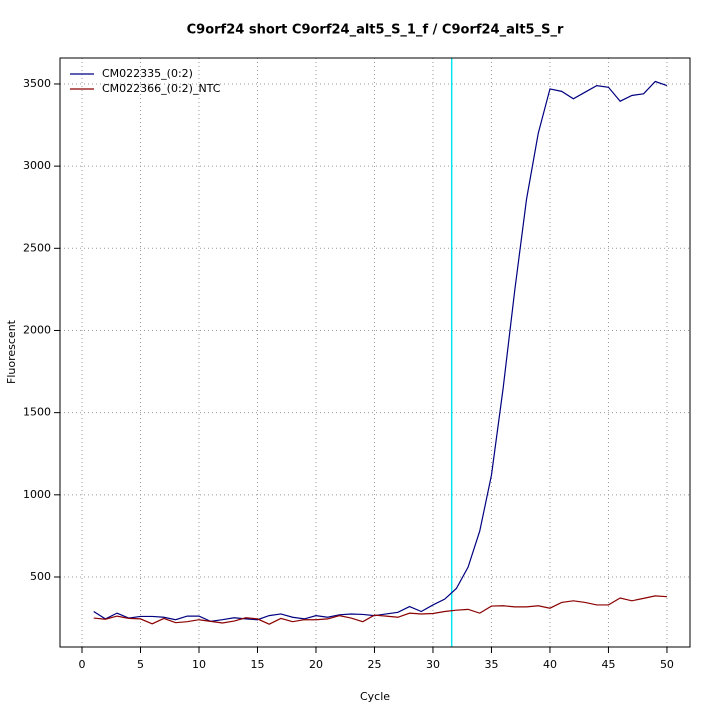  Describe the element at coordinates (37, 165) in the screenshot. I see `y-tick-label: 3000` at that location.